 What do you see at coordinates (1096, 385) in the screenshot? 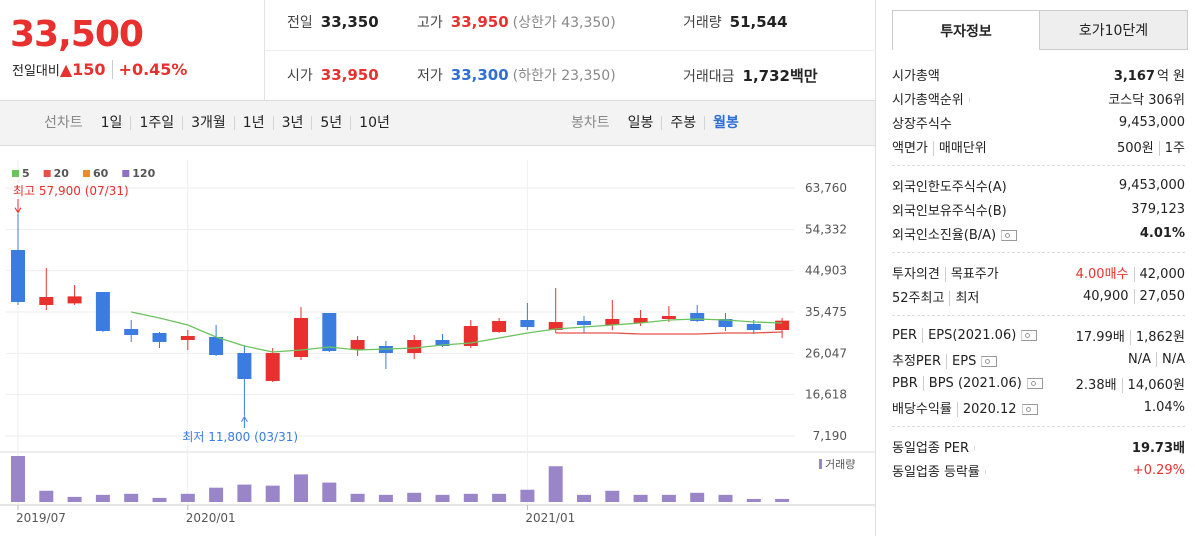
I see `row-value: 2.38배` at bounding box center [1096, 385].